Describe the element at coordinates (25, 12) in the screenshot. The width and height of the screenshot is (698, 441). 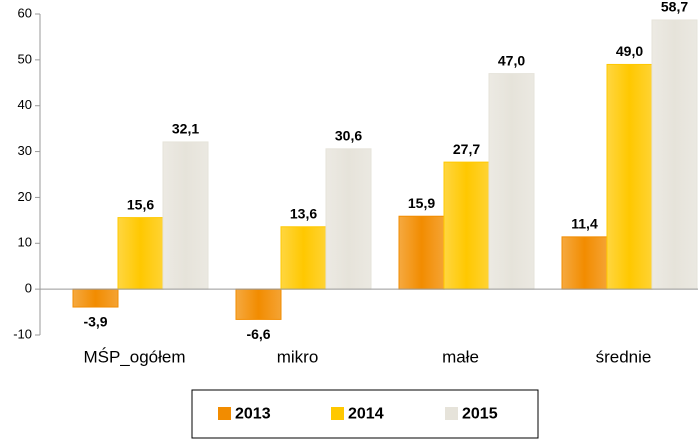
I see `y-tick-label: 60` at that location.